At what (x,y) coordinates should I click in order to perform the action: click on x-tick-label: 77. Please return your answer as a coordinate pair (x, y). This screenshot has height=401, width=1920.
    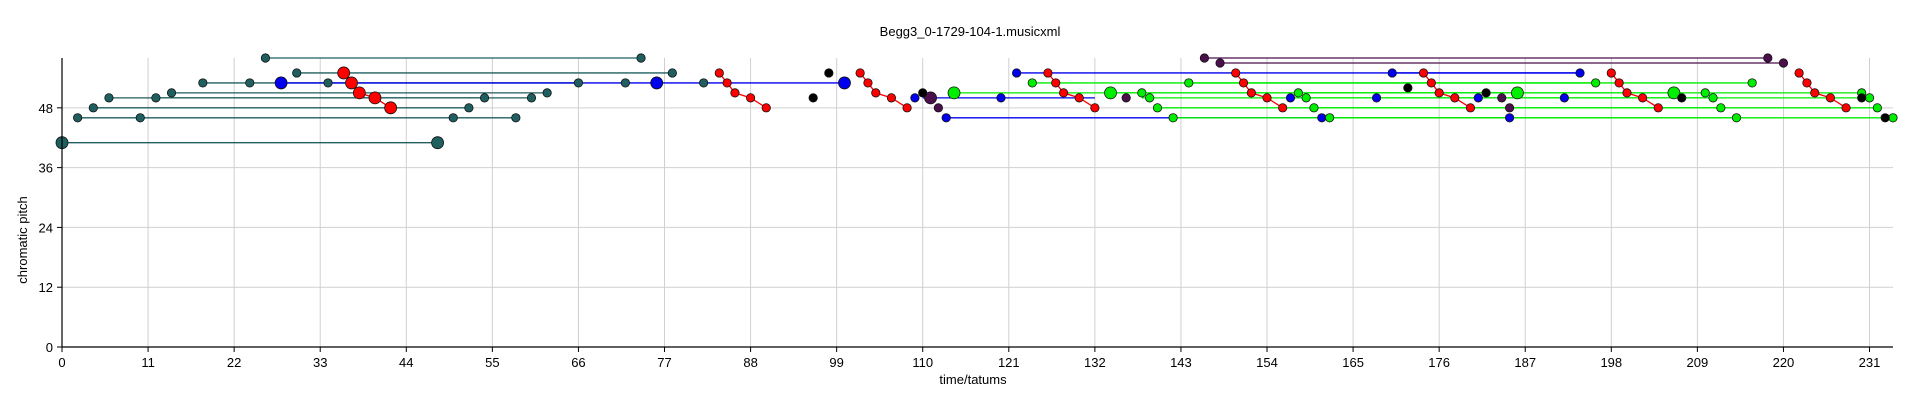
    Looking at the image, I should click on (664, 362).